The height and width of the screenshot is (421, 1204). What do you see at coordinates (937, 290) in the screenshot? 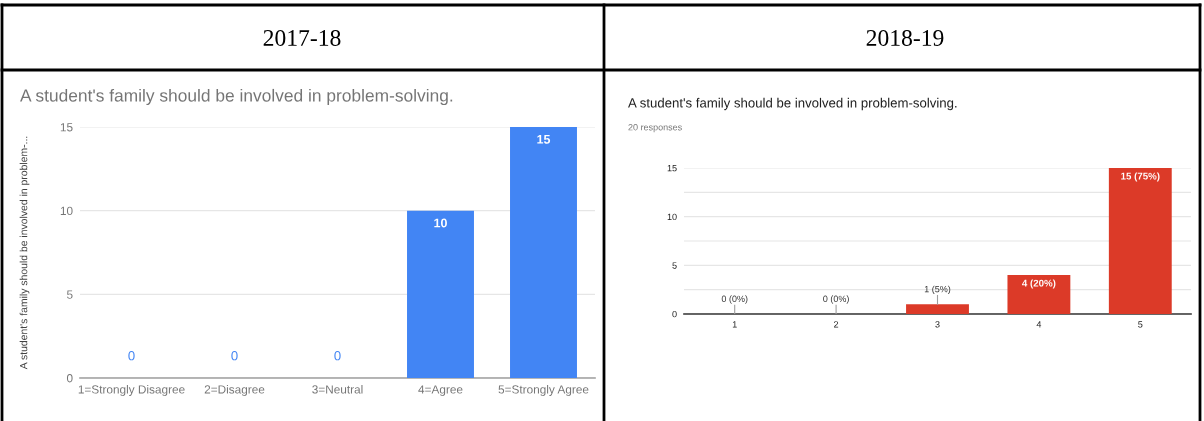
I see `data-label: 1 (5%)` at bounding box center [937, 290].